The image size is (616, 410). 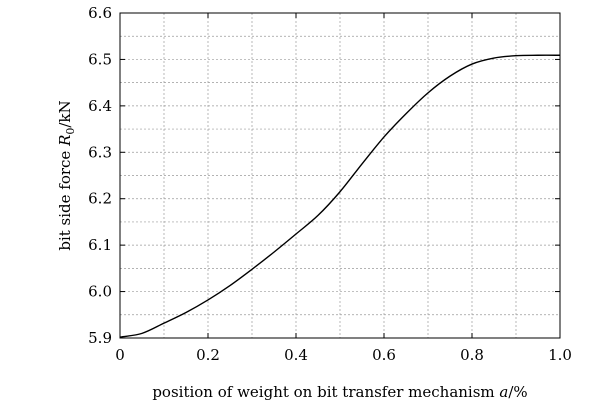 What do you see at coordinates (100, 245) in the screenshot?
I see `y-tick-label: 6.1` at bounding box center [100, 245].